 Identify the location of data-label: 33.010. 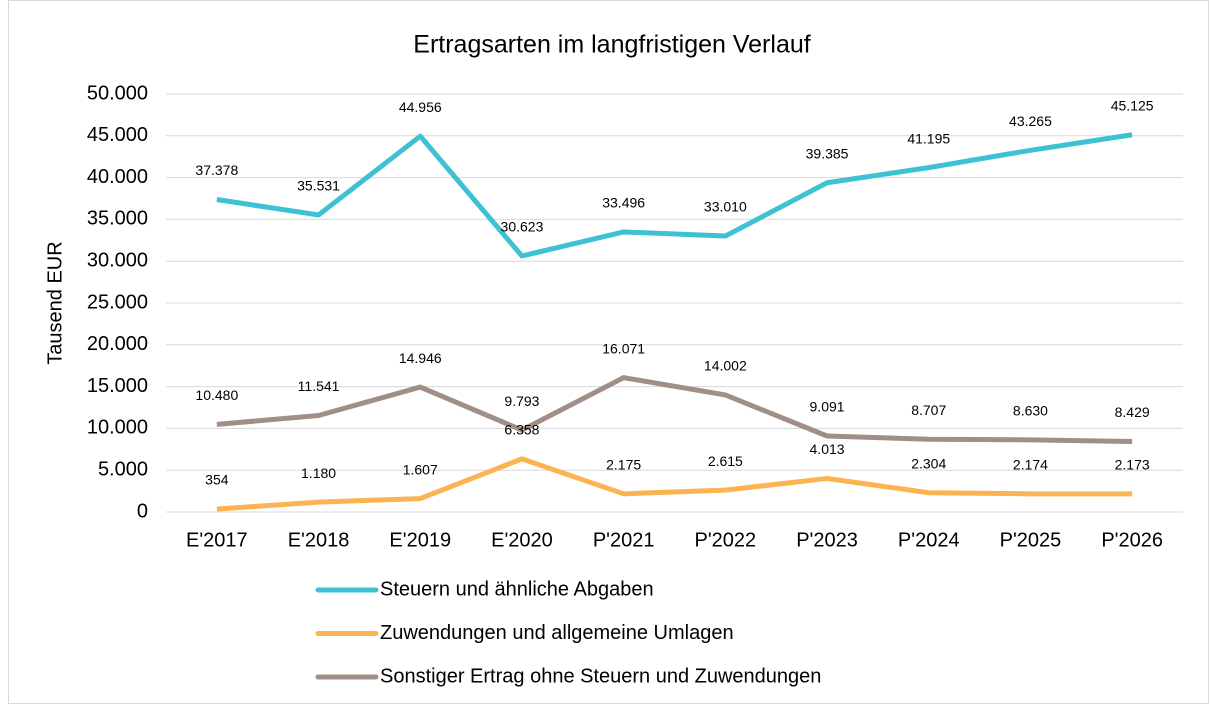
(725, 207).